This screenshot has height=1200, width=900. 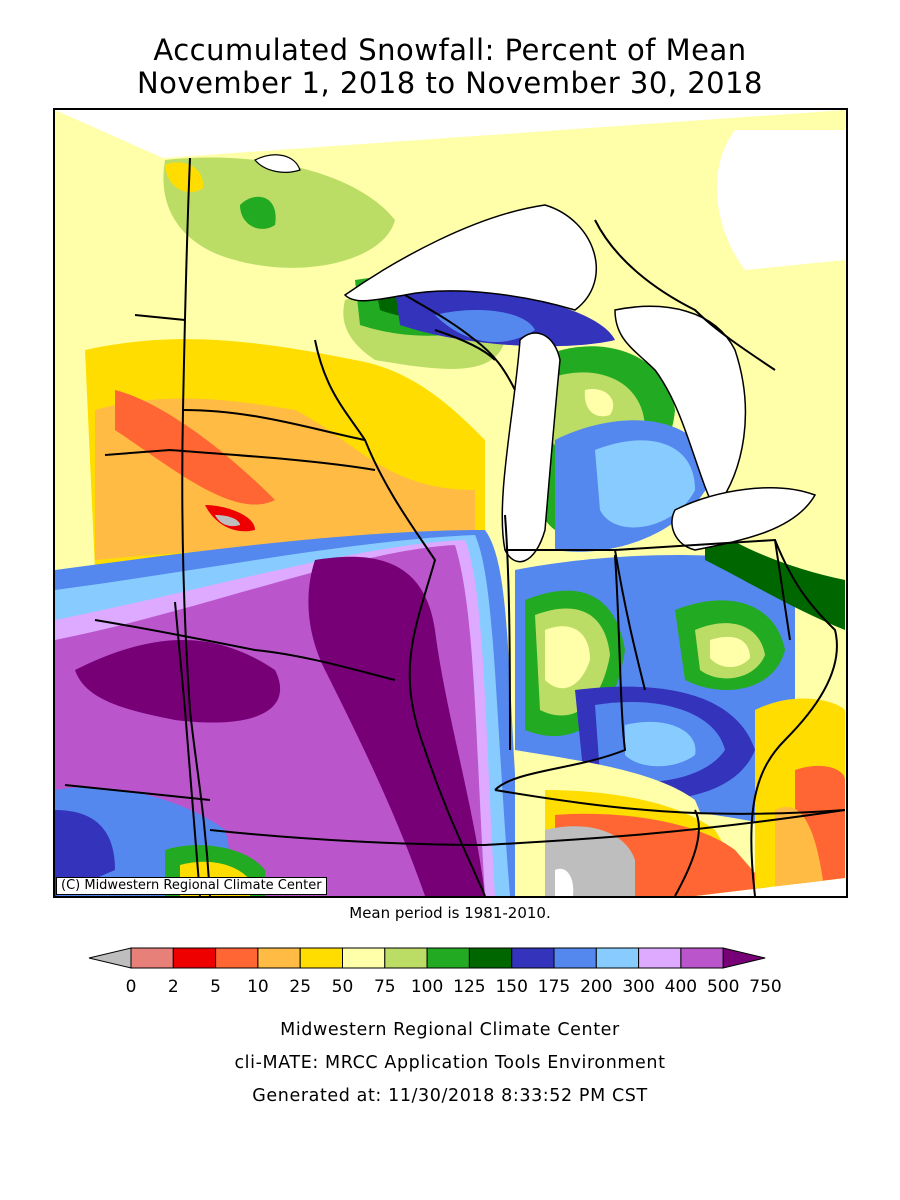 I want to click on legend-label-200: 200, so click(x=596, y=987).